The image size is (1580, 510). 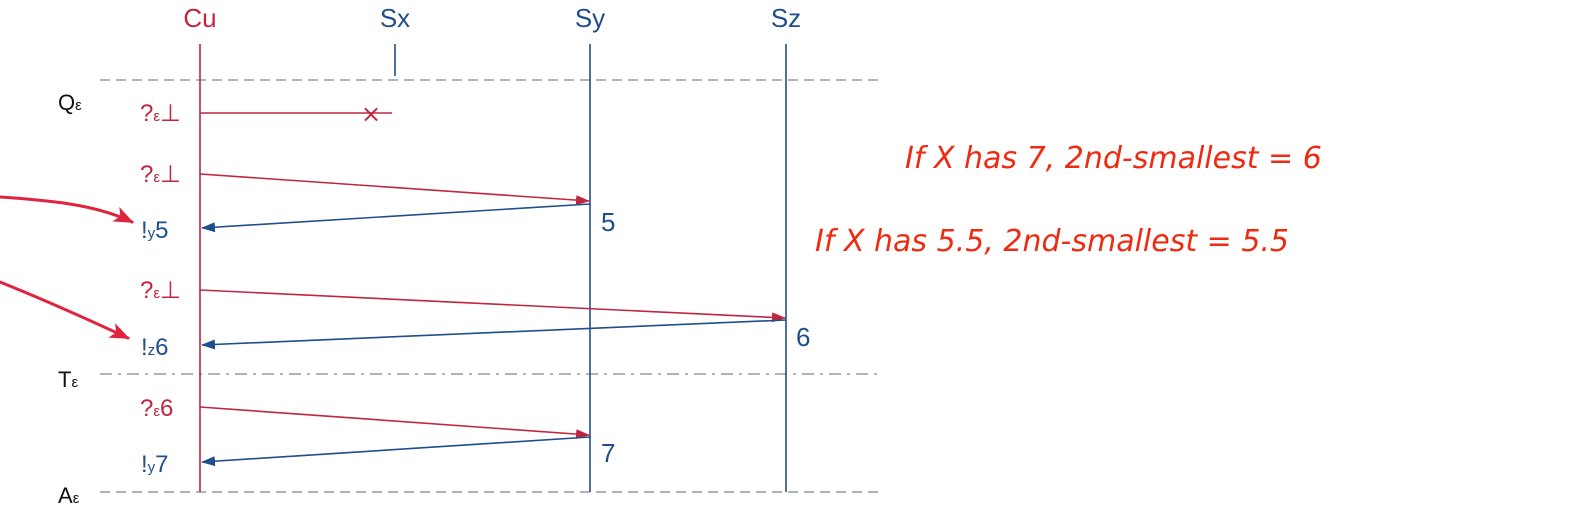 I want to click on note-line-1: If X has 7, 2nd-smallest = 6, so click(x=1113, y=158).